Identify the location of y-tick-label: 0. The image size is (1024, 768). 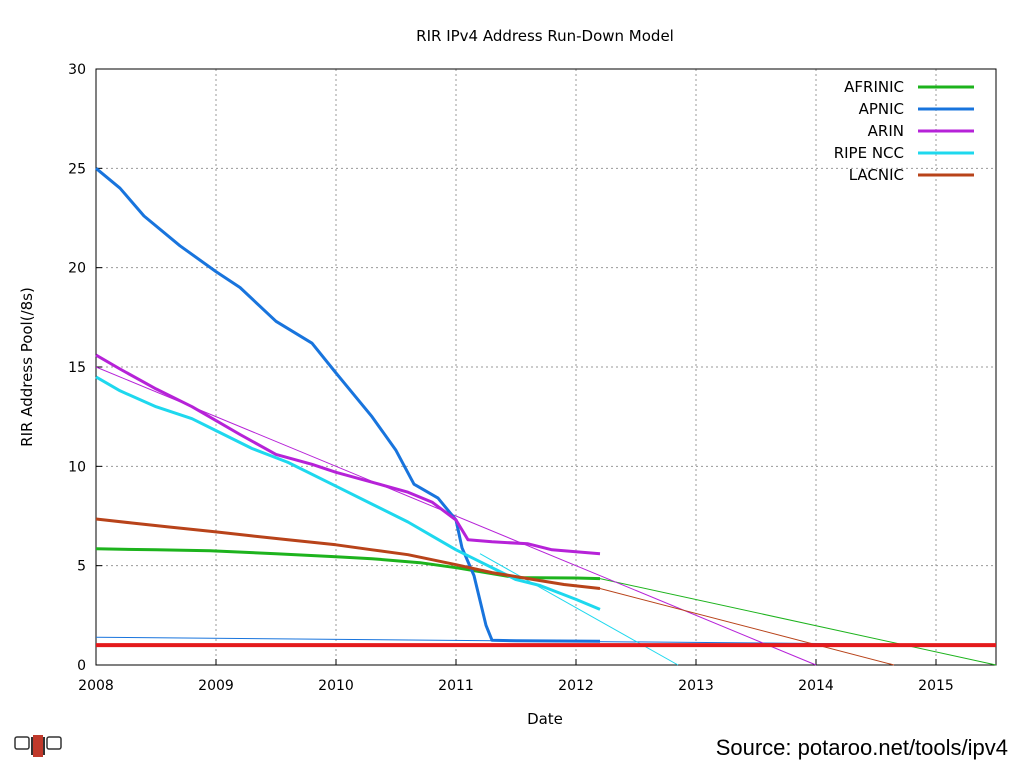
(81, 666).